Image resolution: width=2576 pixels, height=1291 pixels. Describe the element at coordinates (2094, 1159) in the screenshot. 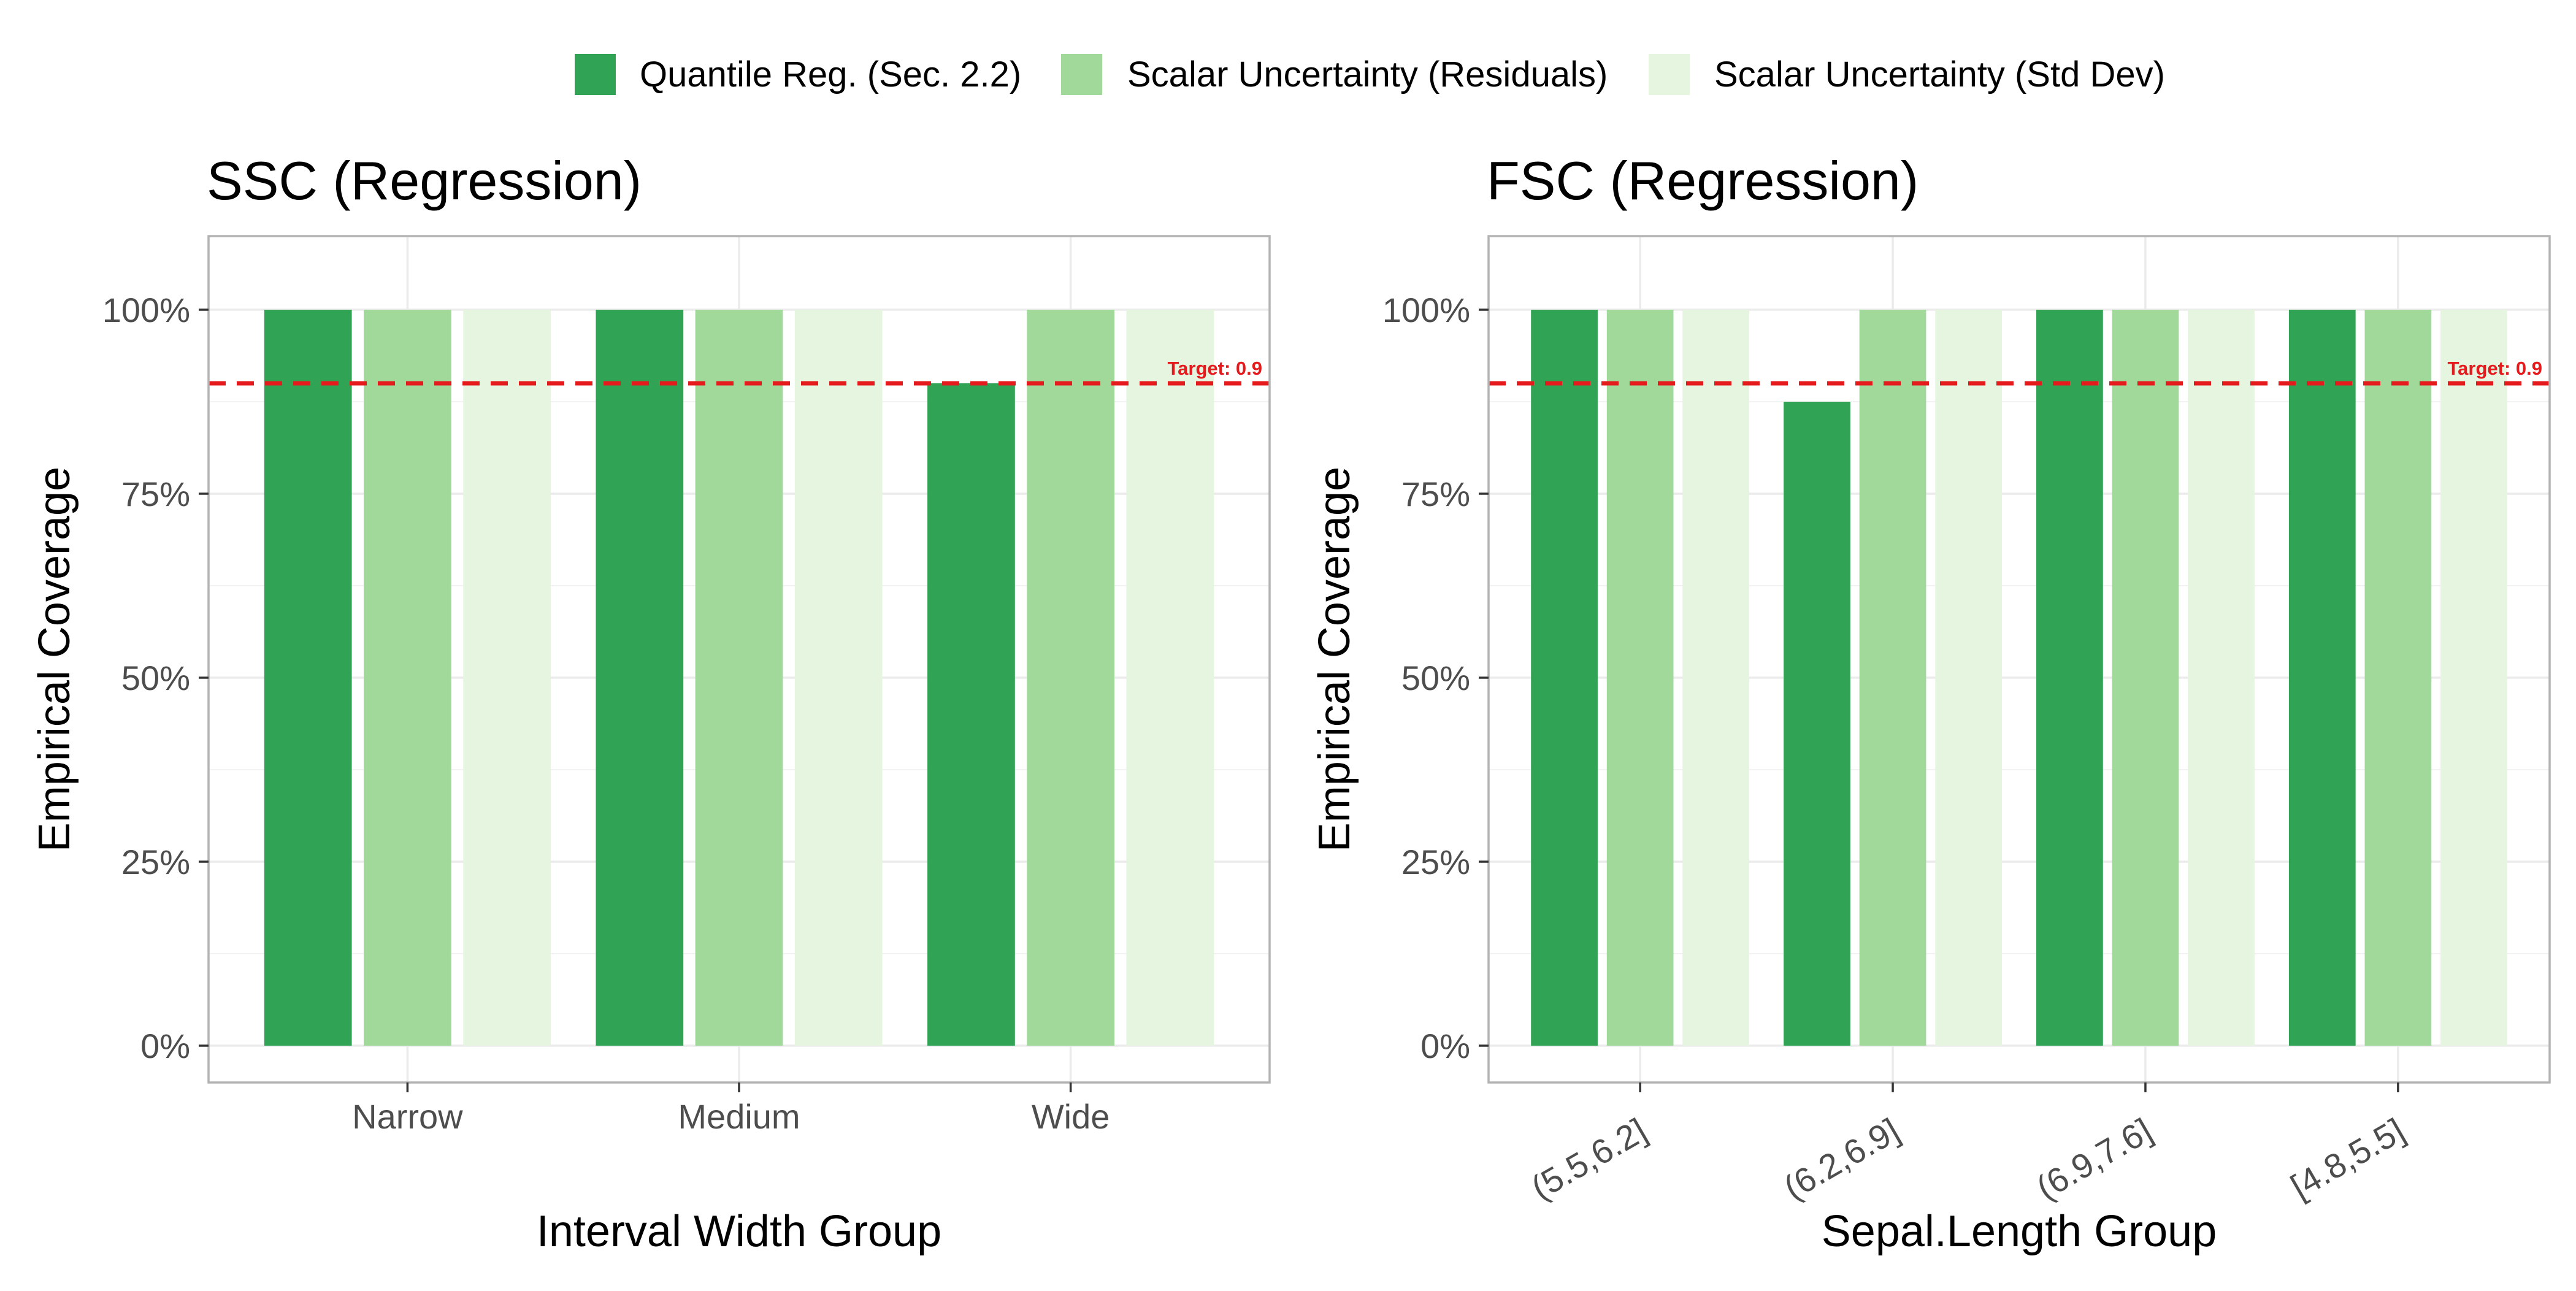

I see `x-tick-label: (6.9,7.6]` at that location.